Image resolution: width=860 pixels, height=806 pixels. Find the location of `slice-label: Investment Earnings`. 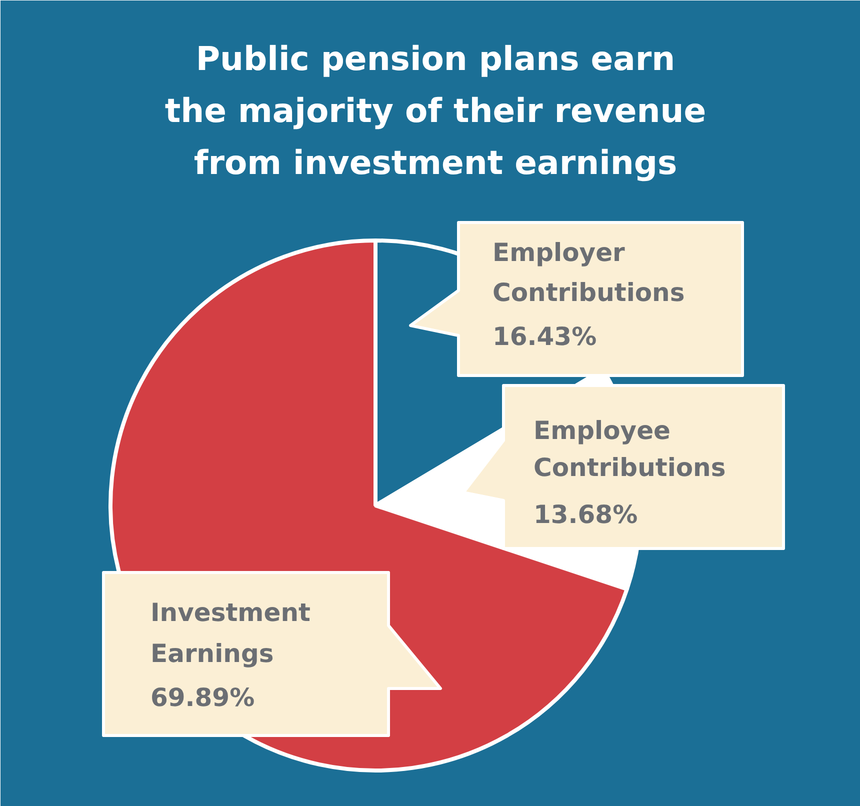

slice-label: Investment Earnings is located at coordinates (230, 633).